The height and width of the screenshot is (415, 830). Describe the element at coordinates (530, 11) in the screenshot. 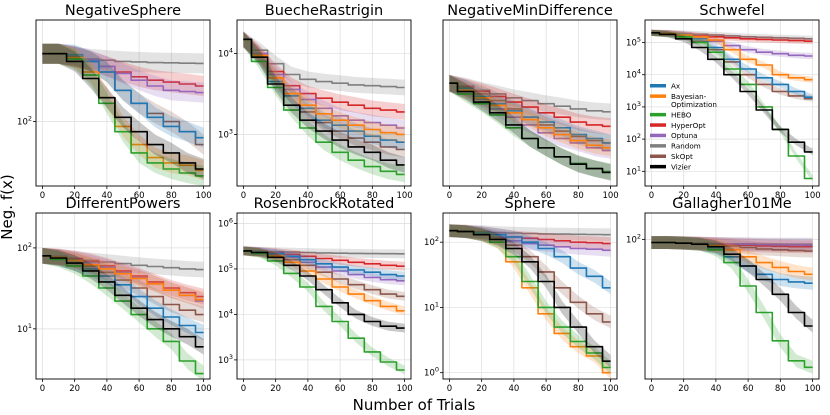

I see `panel-title: NegativeMinDifference` at that location.